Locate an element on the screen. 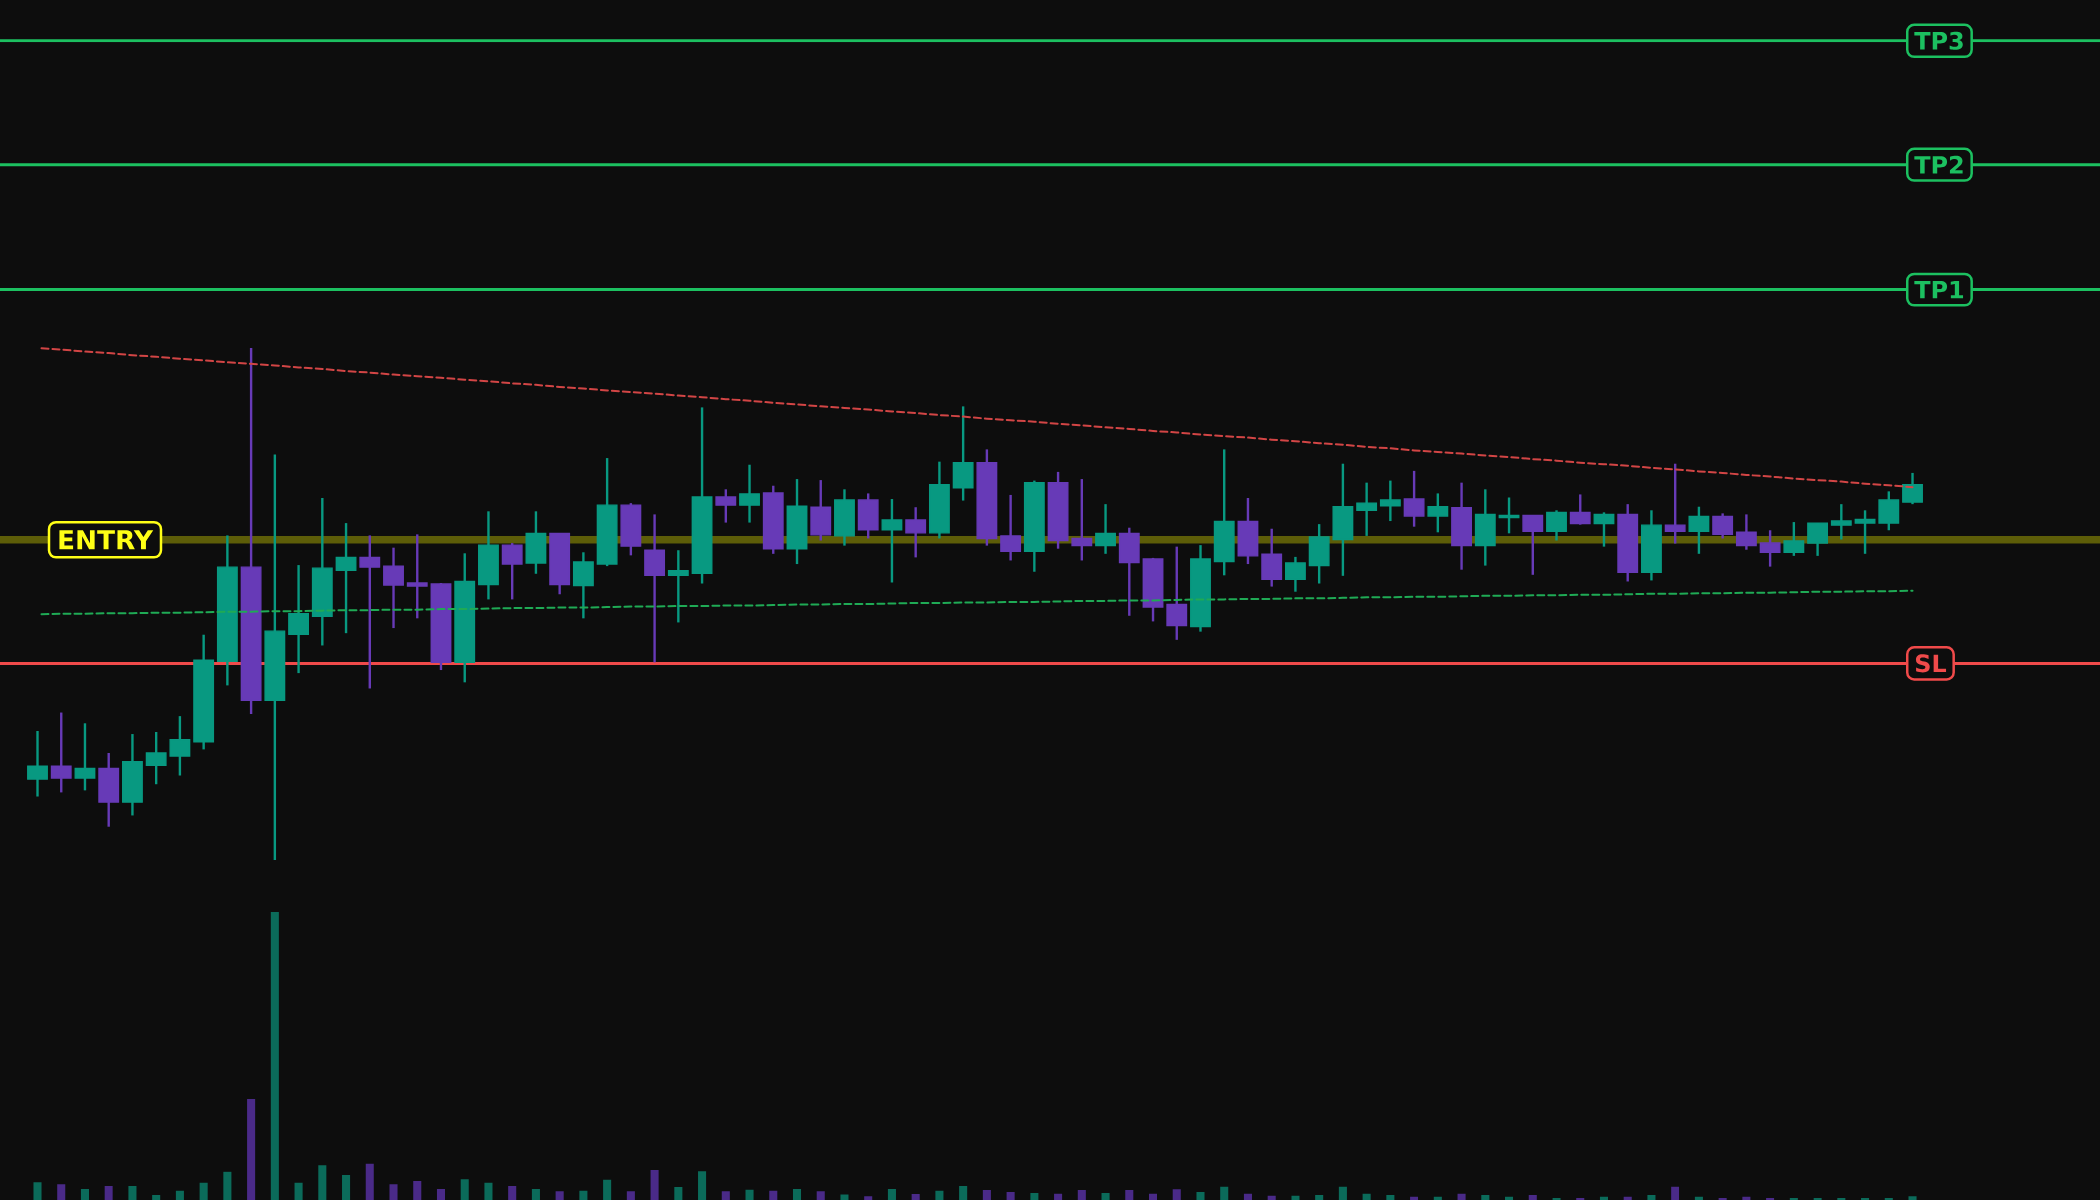 The height and width of the screenshot is (1200, 2100). ref-line-label: SL is located at coordinates (1931, 663).